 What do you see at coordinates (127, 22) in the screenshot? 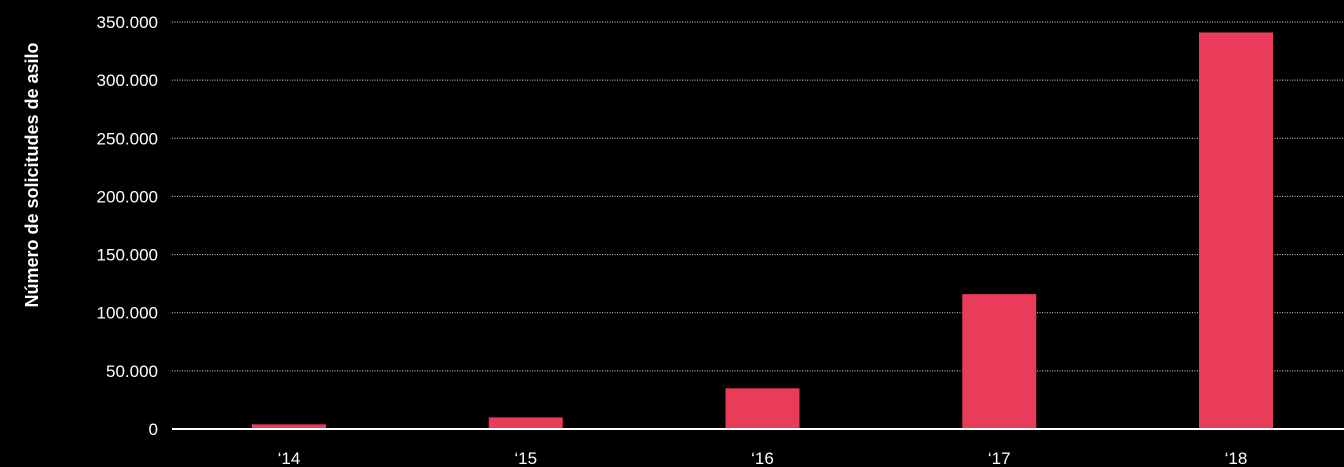
I see `y-tick-label: 350.000` at bounding box center [127, 22].